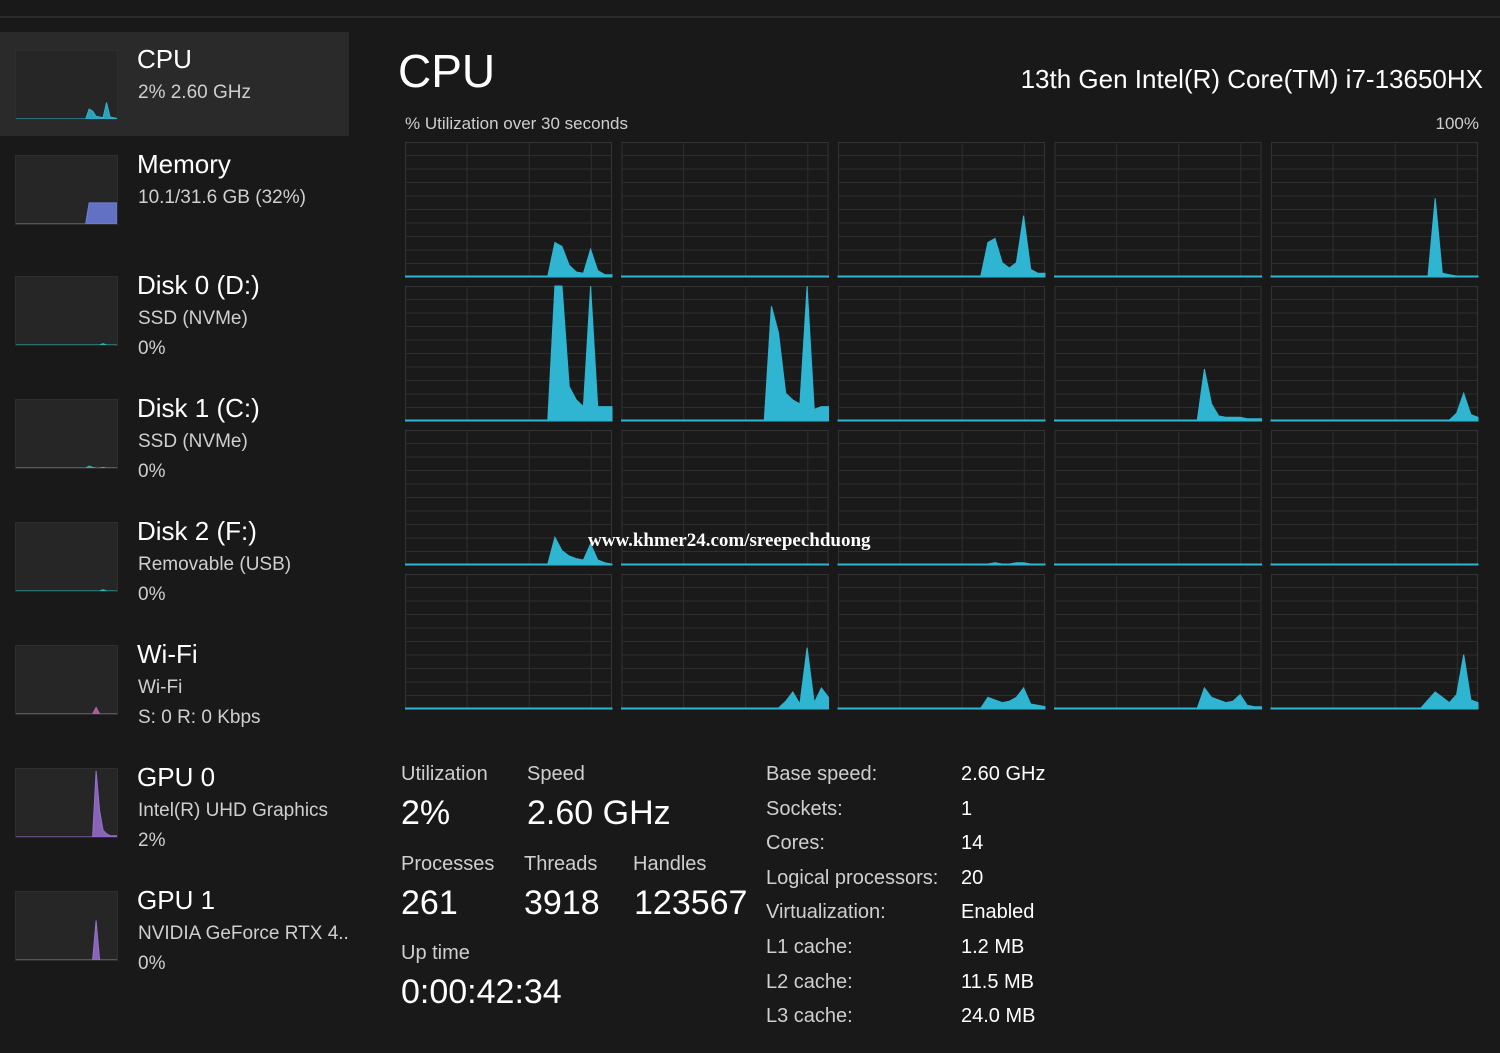  I want to click on sidebar-item-memory: Memory 10.1/31.6 GB (32%), so click(174, 189).